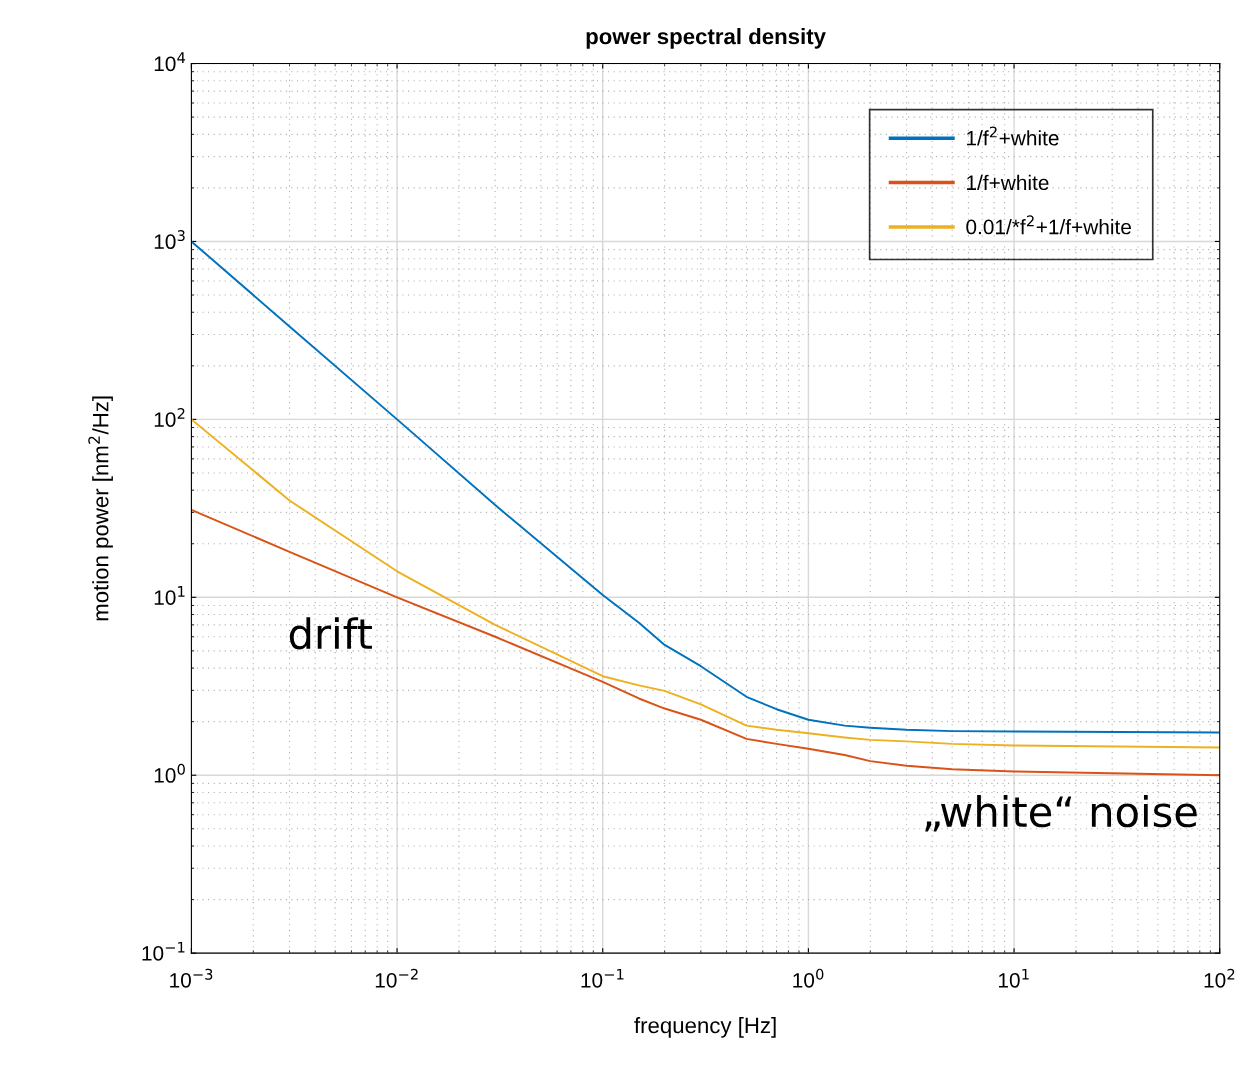 This screenshot has height=1077, width=1251. What do you see at coordinates (169, 773) in the screenshot?
I see `y-tick-label: 10$^{0}$` at bounding box center [169, 773].